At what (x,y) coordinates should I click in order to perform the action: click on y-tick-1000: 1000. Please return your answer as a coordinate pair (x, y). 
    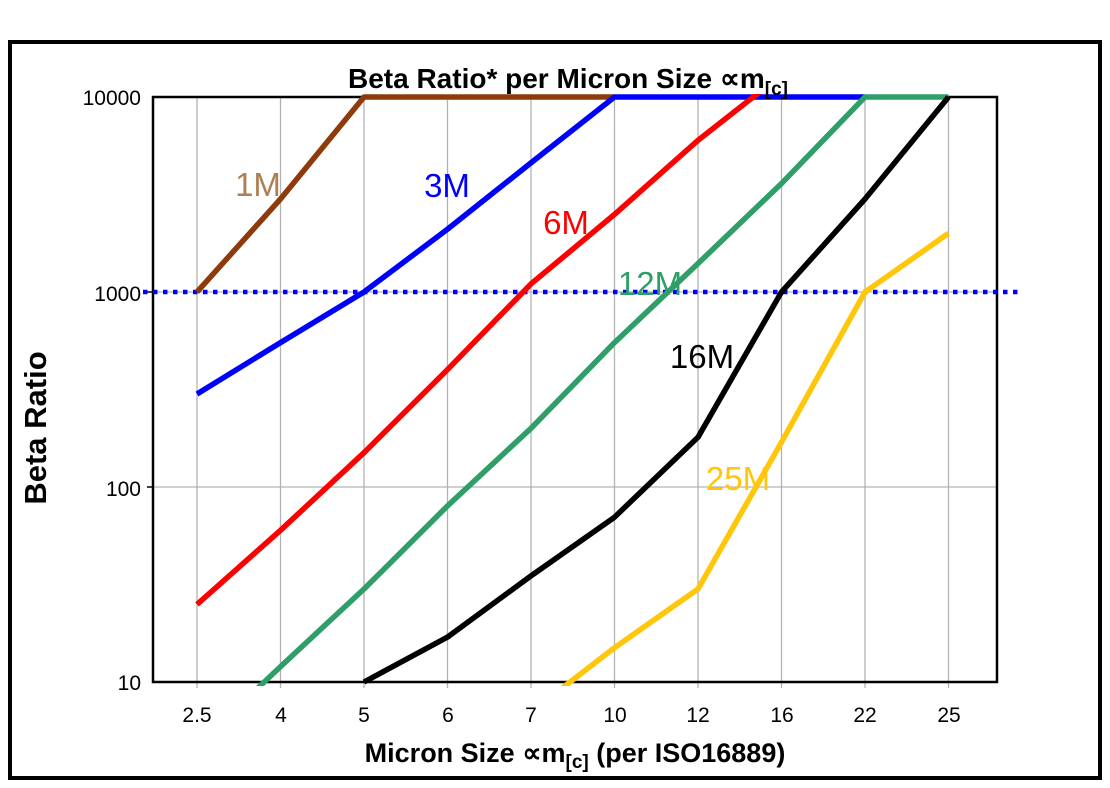
    Looking at the image, I should click on (117, 294).